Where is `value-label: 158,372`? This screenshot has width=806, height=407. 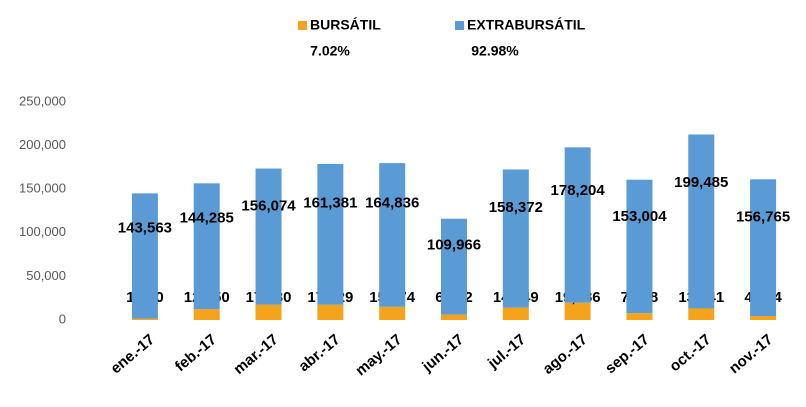 value-label: 158,372 is located at coordinates (516, 207).